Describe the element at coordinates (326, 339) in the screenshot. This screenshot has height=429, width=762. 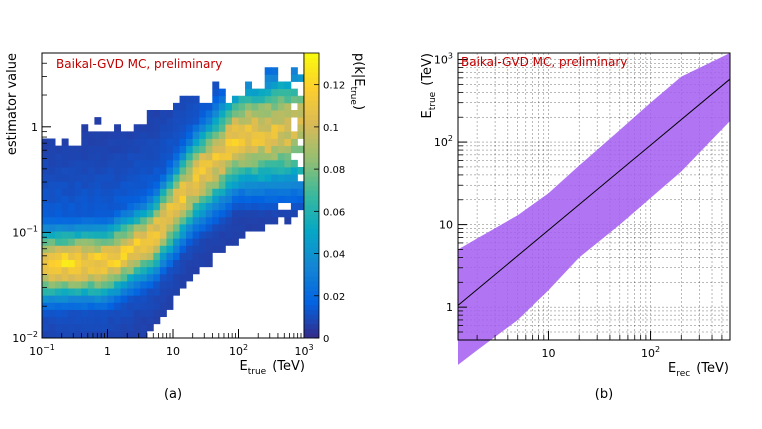
I see `colorbar-tick-label: 0` at that location.